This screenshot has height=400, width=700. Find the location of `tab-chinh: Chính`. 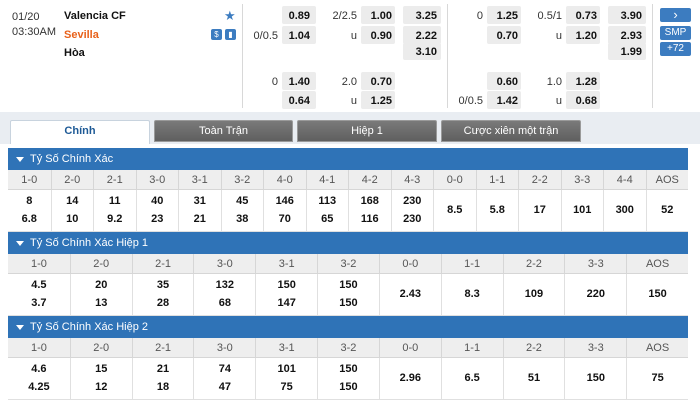

tab-chinh: Chính is located at coordinates (80, 132).